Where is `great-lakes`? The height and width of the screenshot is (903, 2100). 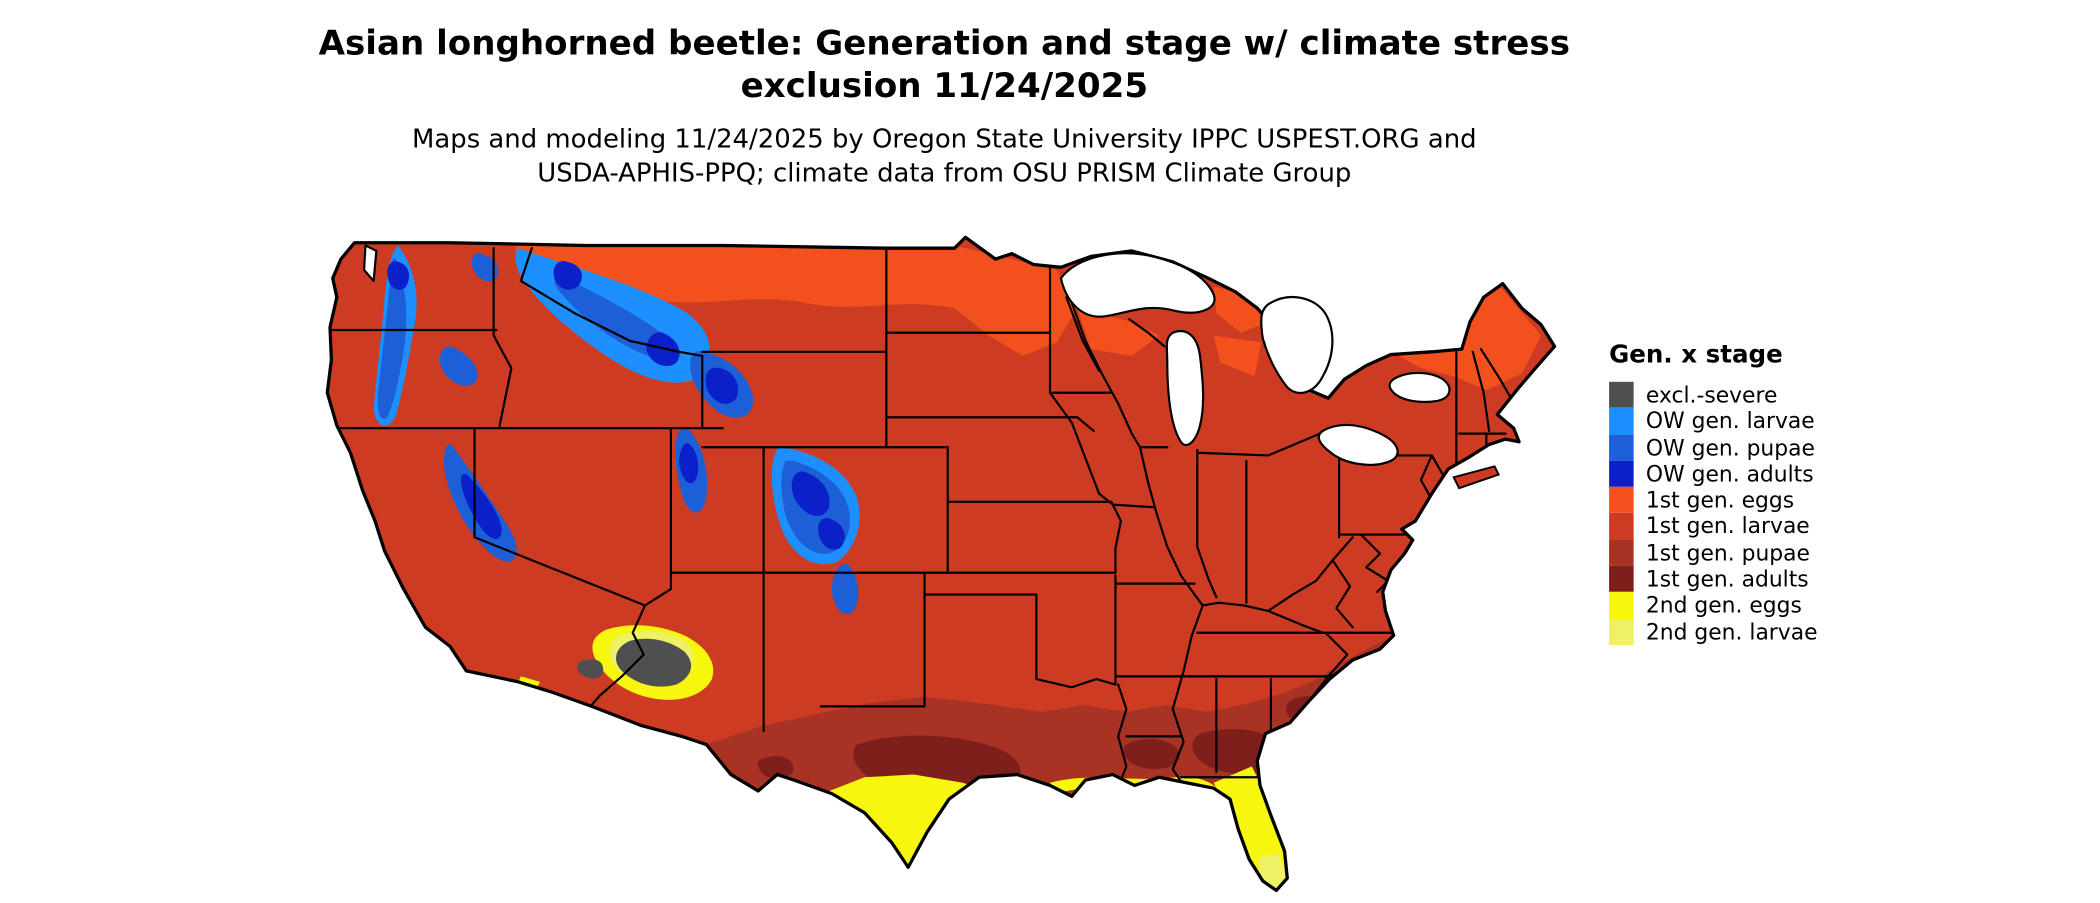
great-lakes is located at coordinates (907, 355).